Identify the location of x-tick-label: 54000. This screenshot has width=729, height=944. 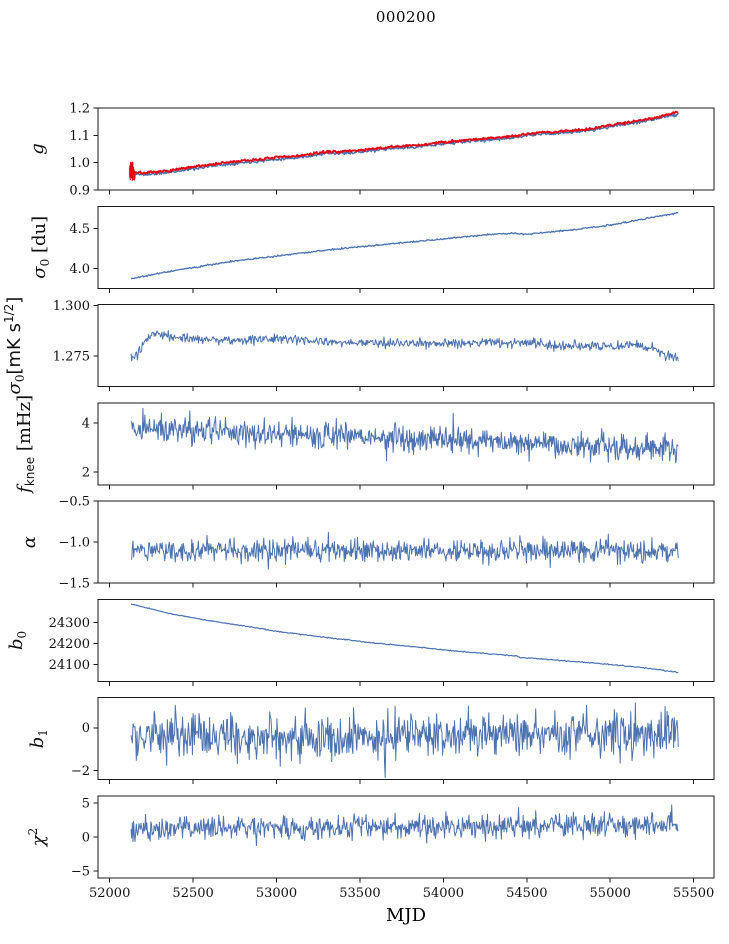
(443, 893).